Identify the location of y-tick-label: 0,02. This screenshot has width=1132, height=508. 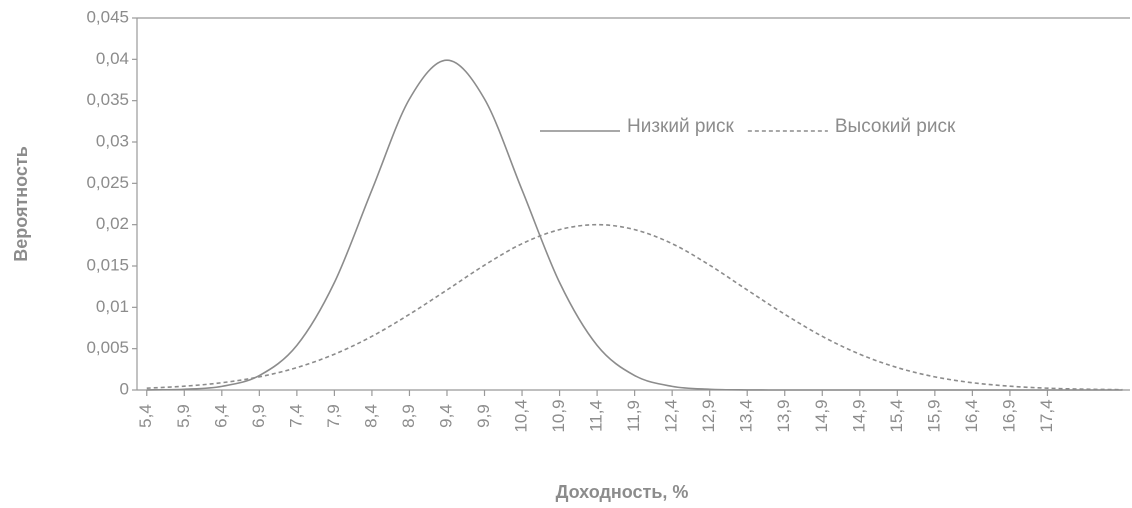
(112, 223).